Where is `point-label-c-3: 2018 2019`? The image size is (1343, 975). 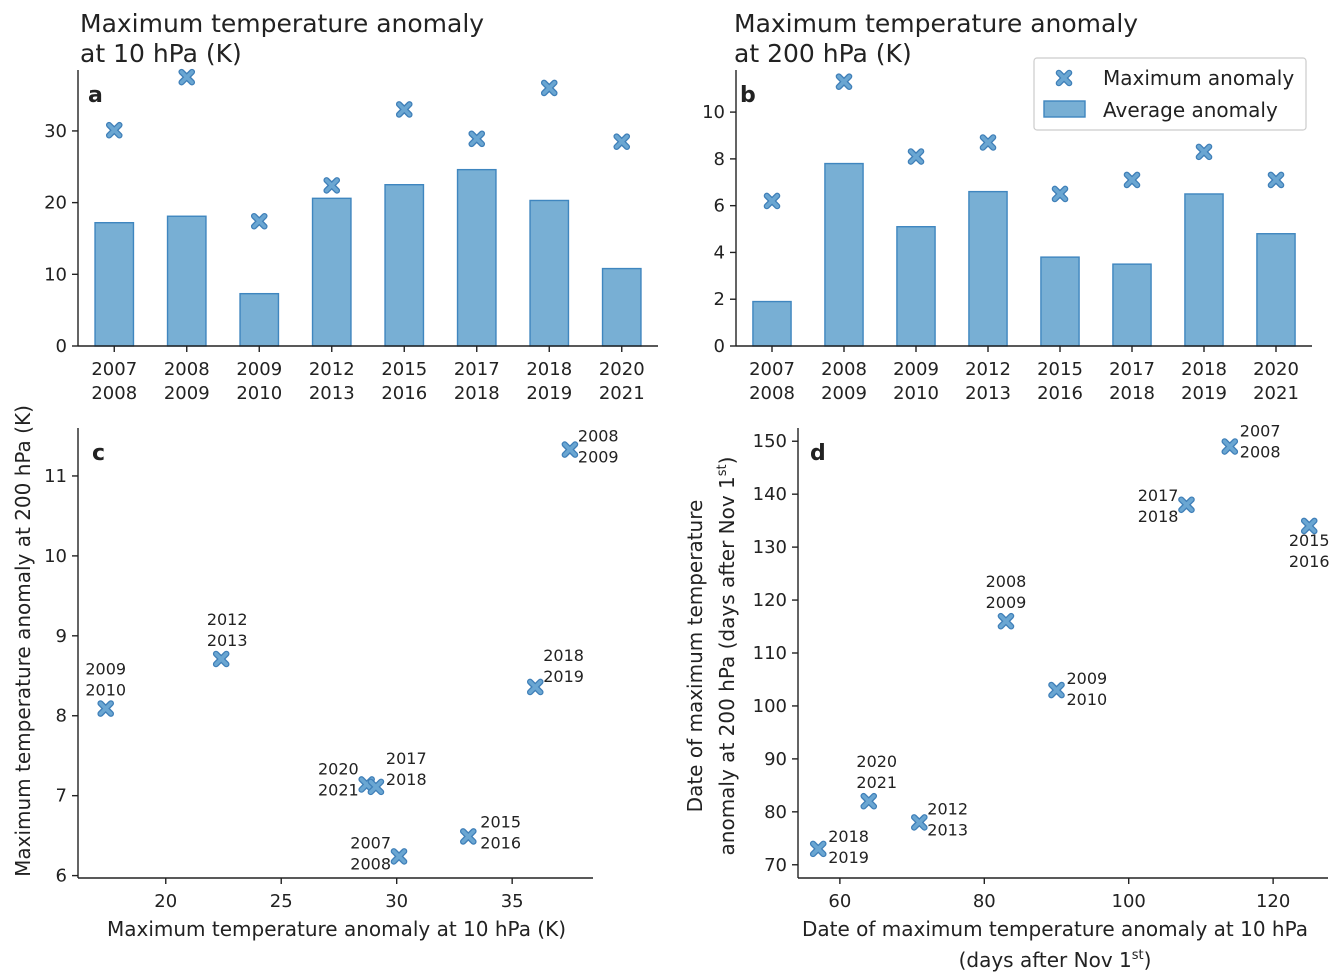
point-label-c-3: 2018 2019 is located at coordinates (563, 666).